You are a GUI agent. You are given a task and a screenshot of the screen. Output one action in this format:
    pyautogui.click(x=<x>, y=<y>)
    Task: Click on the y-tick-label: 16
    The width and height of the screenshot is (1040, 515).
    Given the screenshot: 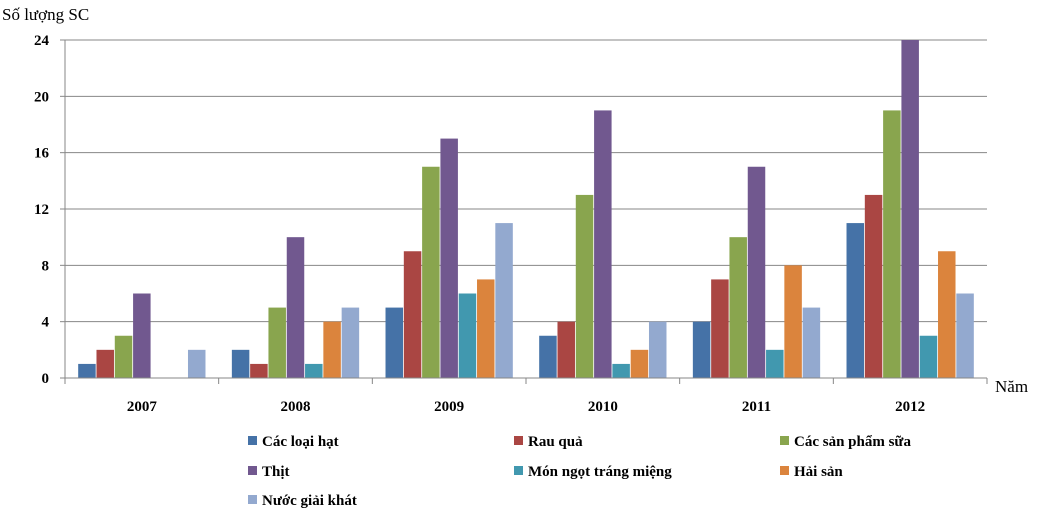 What is the action you would take?
    pyautogui.click(x=42, y=154)
    